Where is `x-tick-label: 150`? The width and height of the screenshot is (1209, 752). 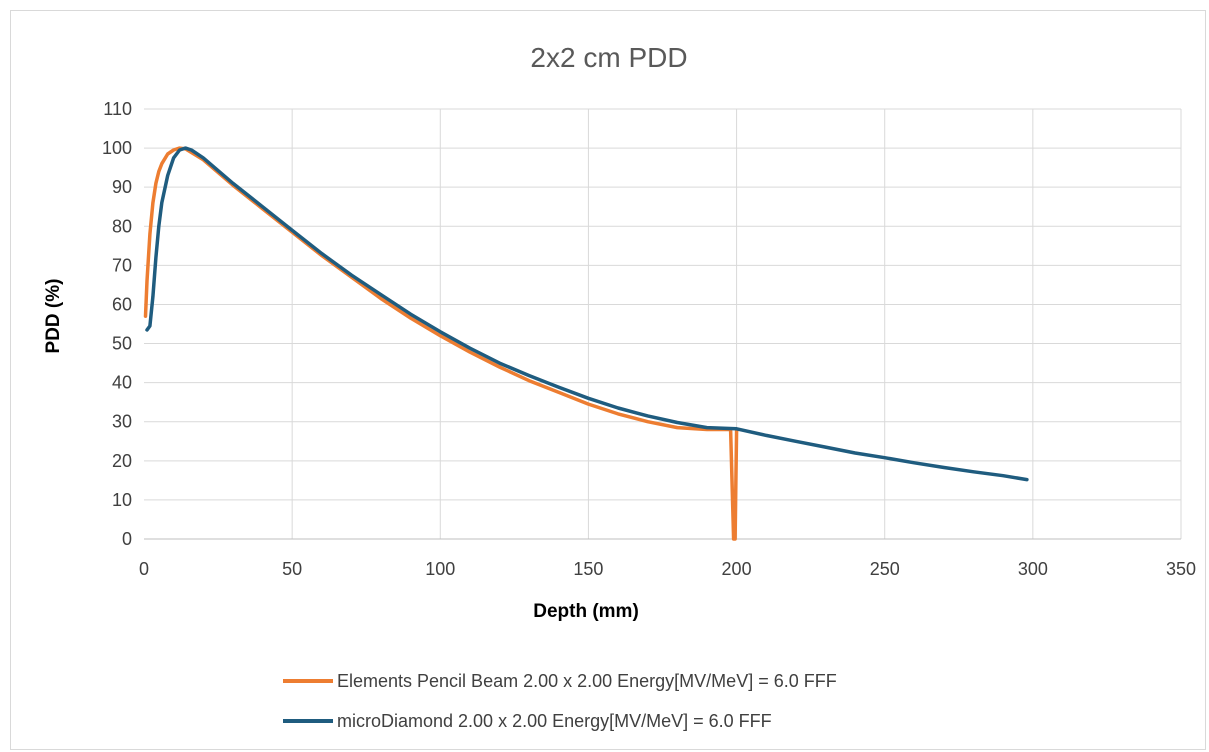 x-tick-label: 150 is located at coordinates (588, 569).